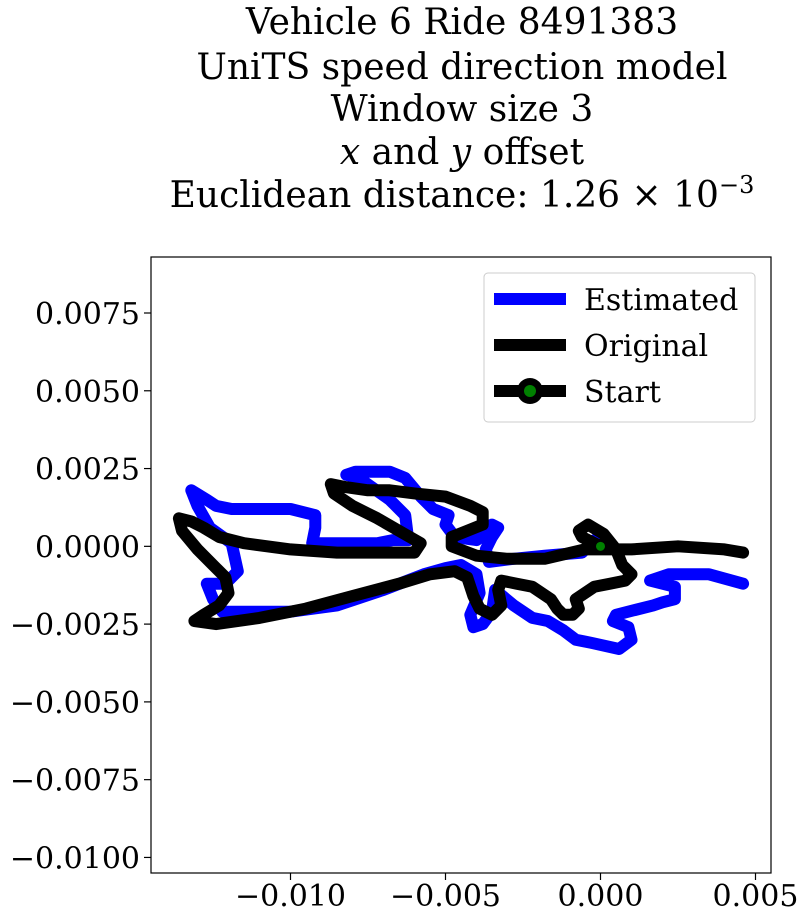 The width and height of the screenshot is (805, 920). I want to click on y-tick-label-0: 0.0075, so click(87, 314).